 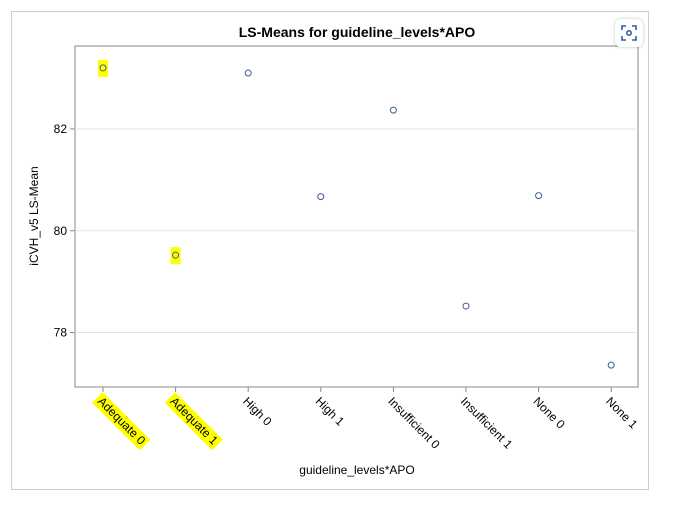 I want to click on y-tick-label: 80, so click(x=61, y=231).